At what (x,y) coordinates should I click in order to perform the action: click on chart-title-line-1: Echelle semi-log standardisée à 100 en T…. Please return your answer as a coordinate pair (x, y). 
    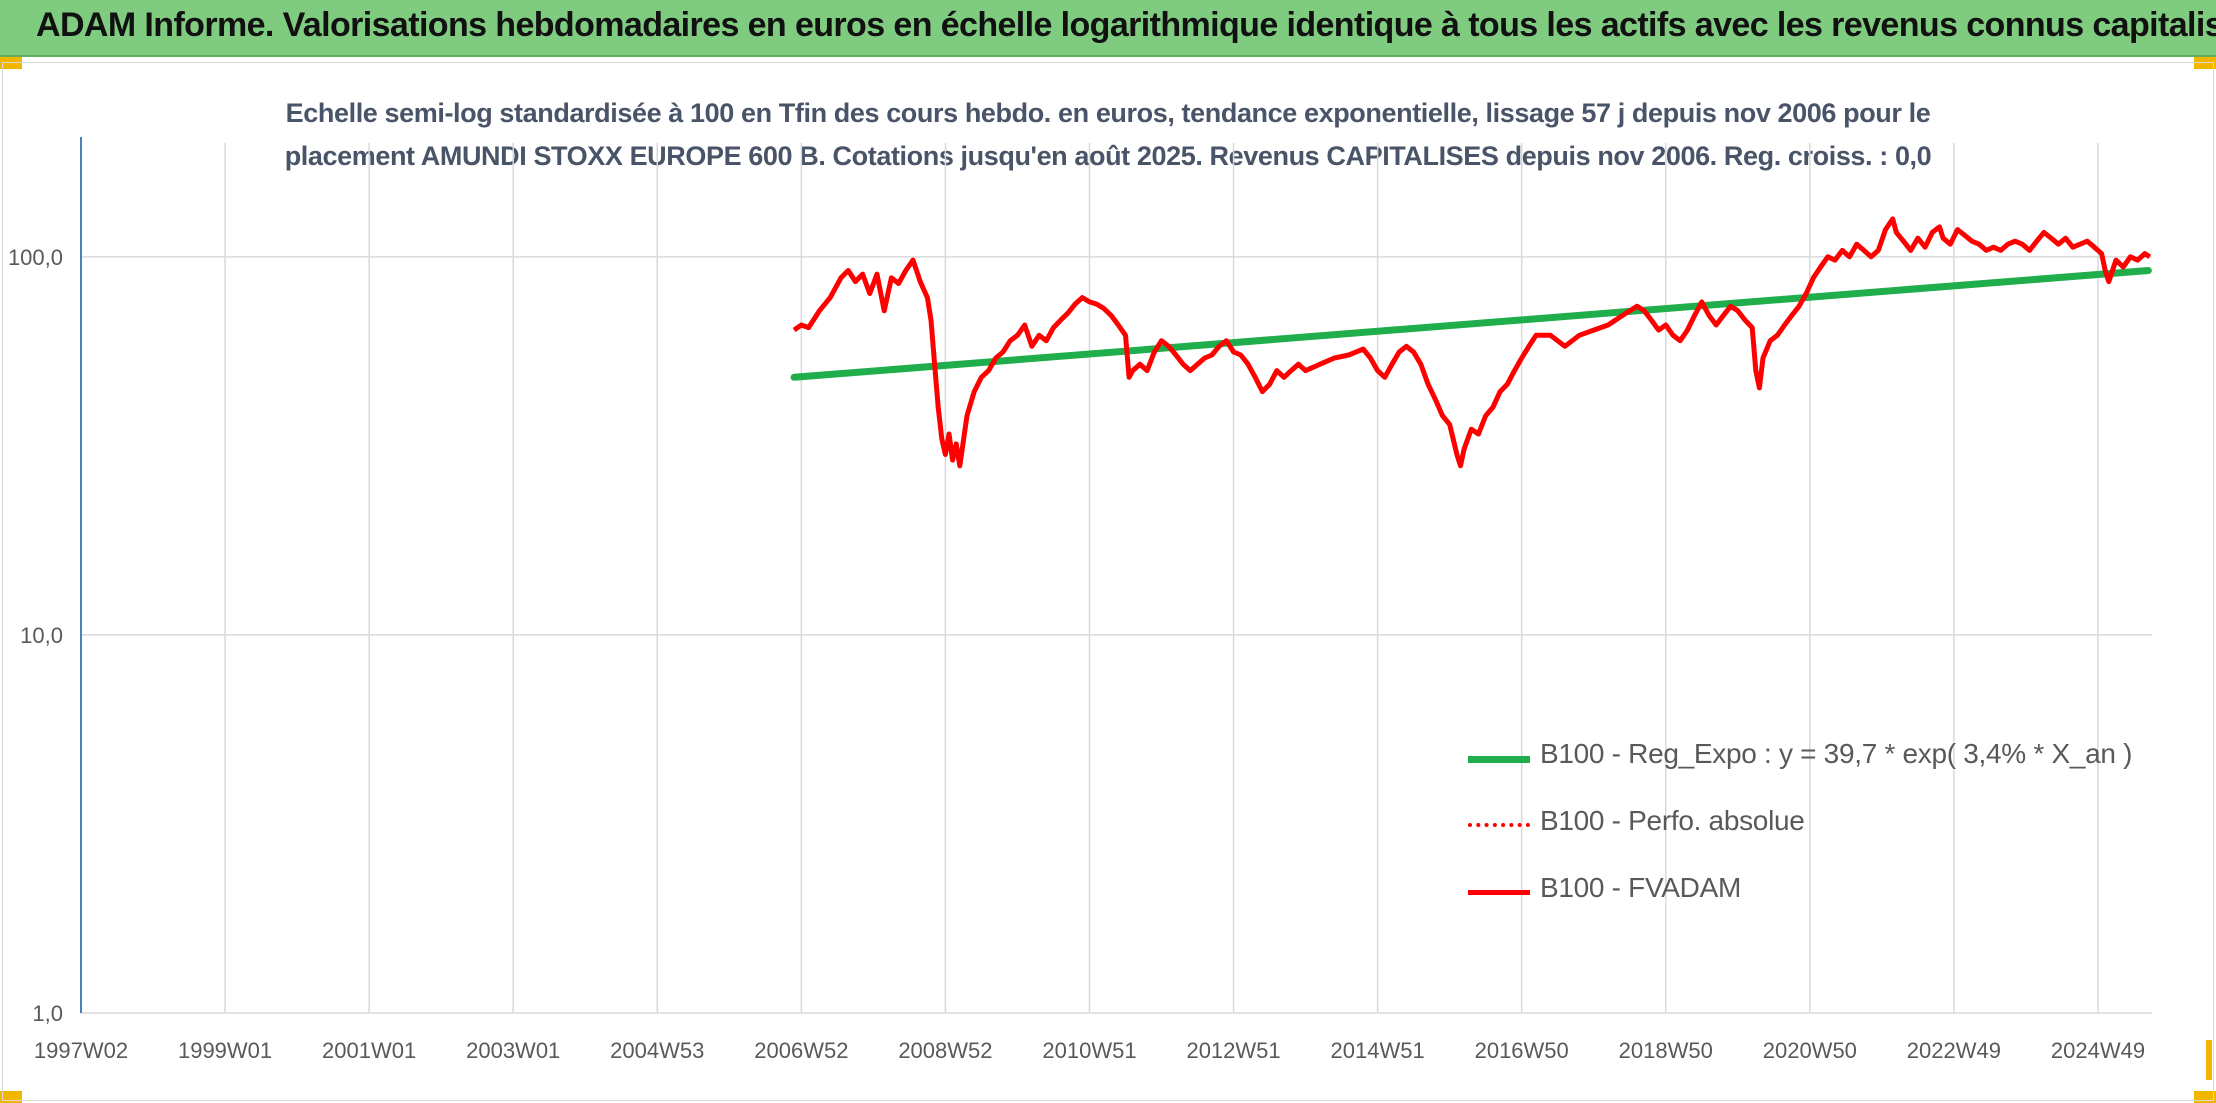
    Looking at the image, I should click on (1108, 113).